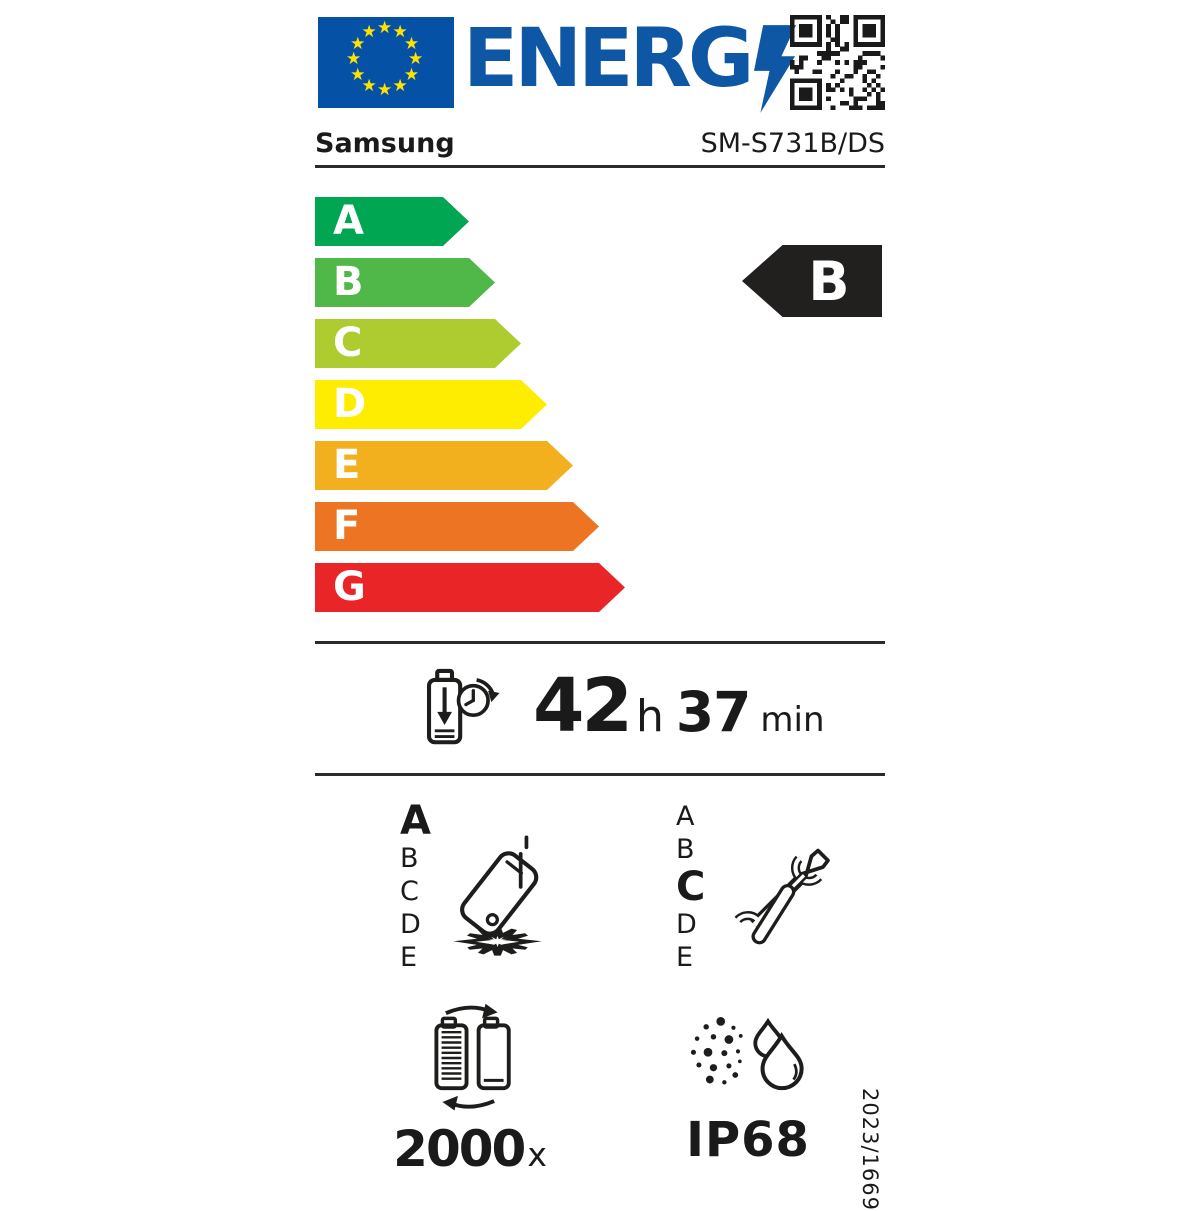  Describe the element at coordinates (837, 62) in the screenshot. I see `qr-code` at that location.